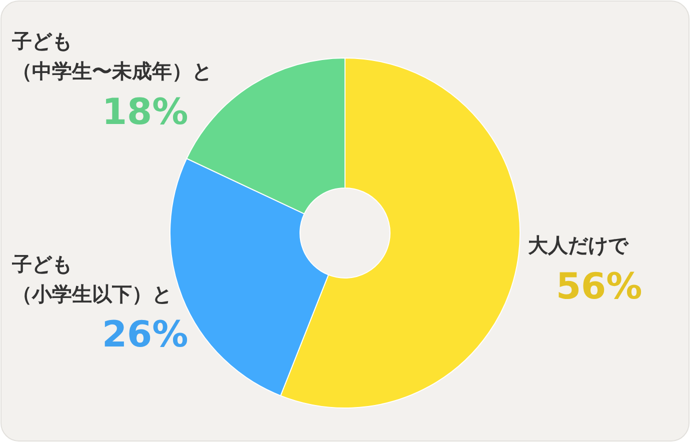 Image resolution: width=690 pixels, height=442 pixels. What do you see at coordinates (145, 112) in the screenshot?
I see `data-label: 18%` at bounding box center [145, 112].